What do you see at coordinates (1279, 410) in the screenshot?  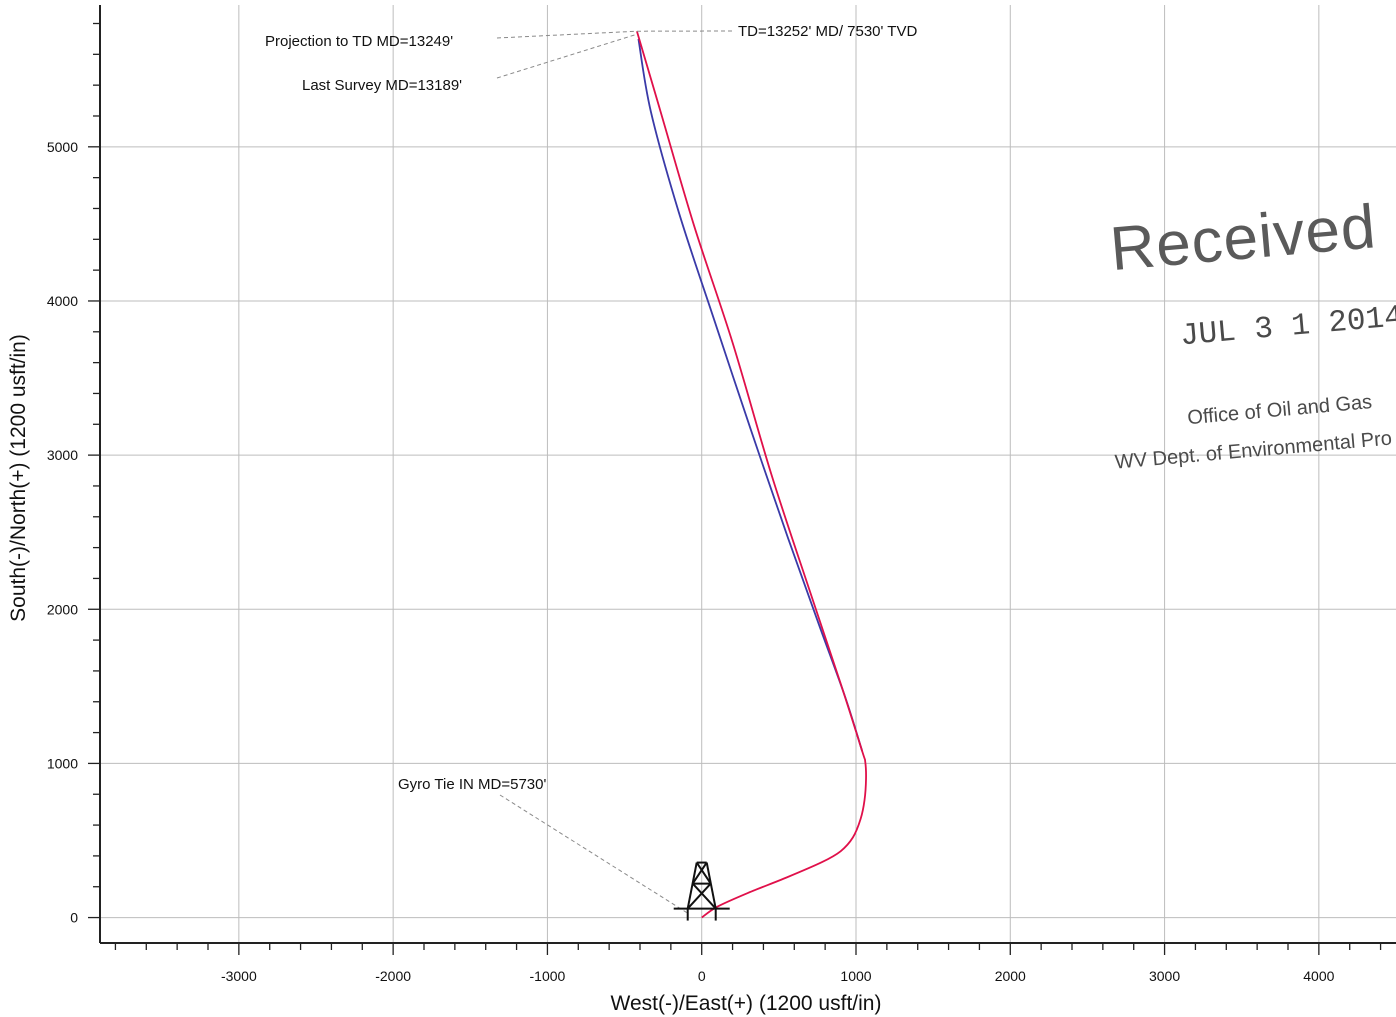 I see `stamp-office-text: Office of Oil and Gas` at bounding box center [1279, 410].